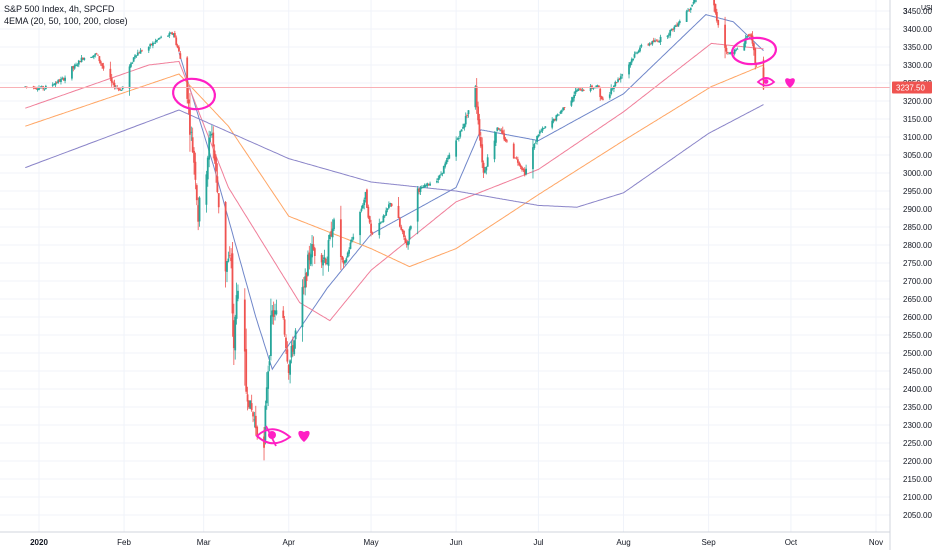  Describe the element at coordinates (917, 173) in the screenshot. I see `y-tick-label: 3000.00` at that location.